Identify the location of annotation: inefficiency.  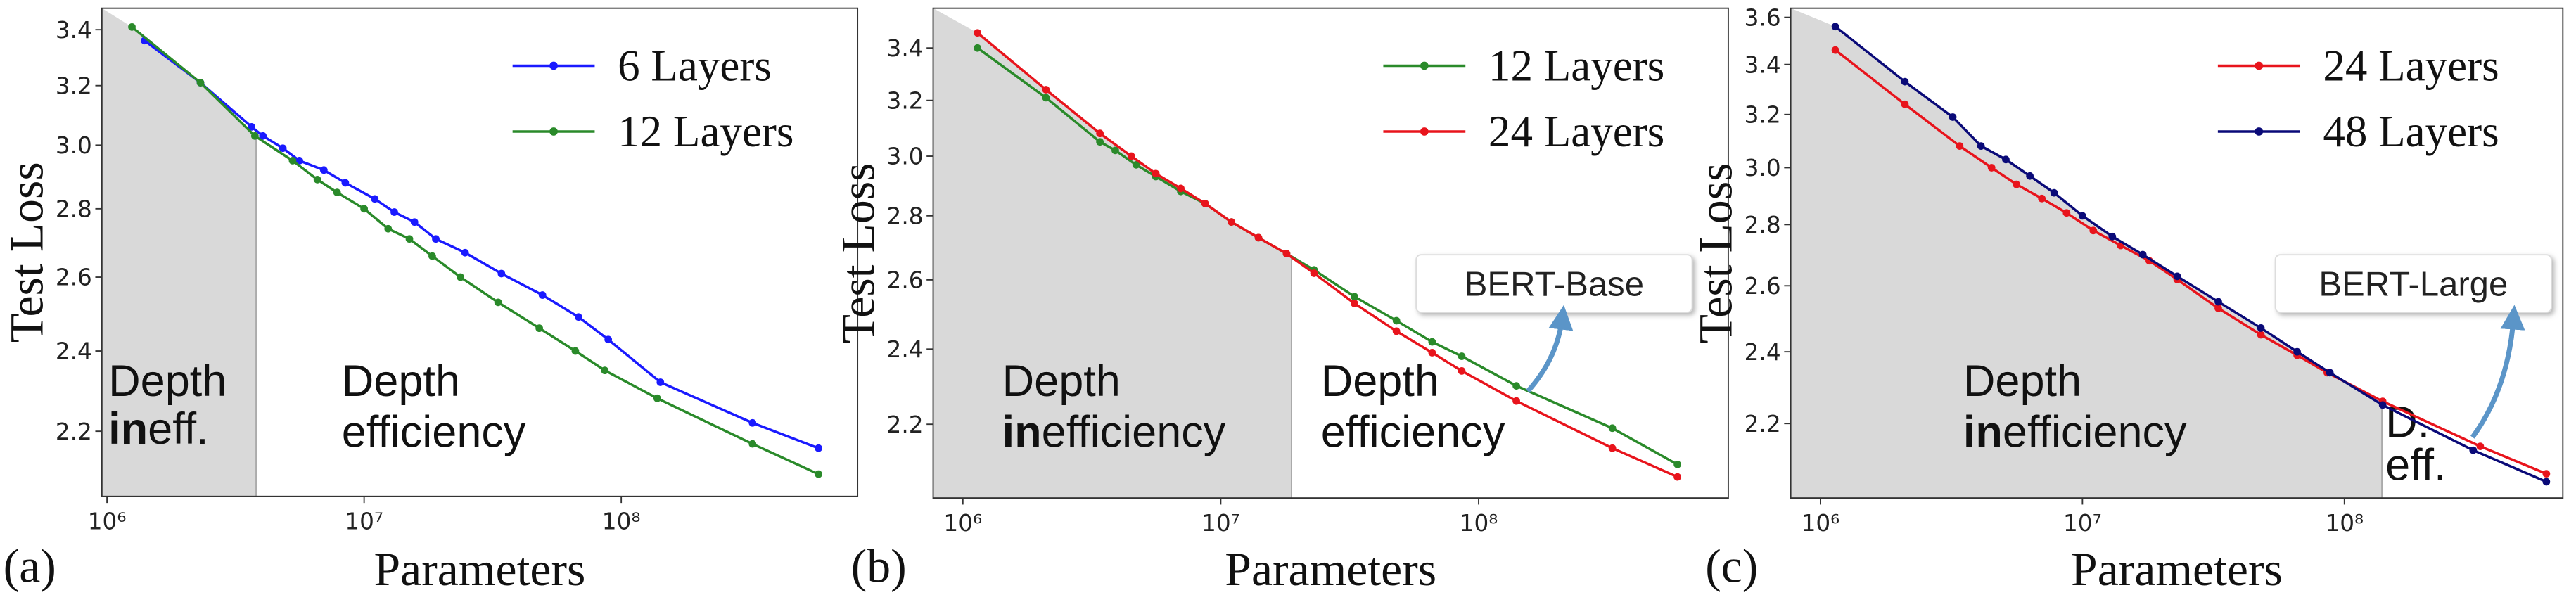
(1114, 433).